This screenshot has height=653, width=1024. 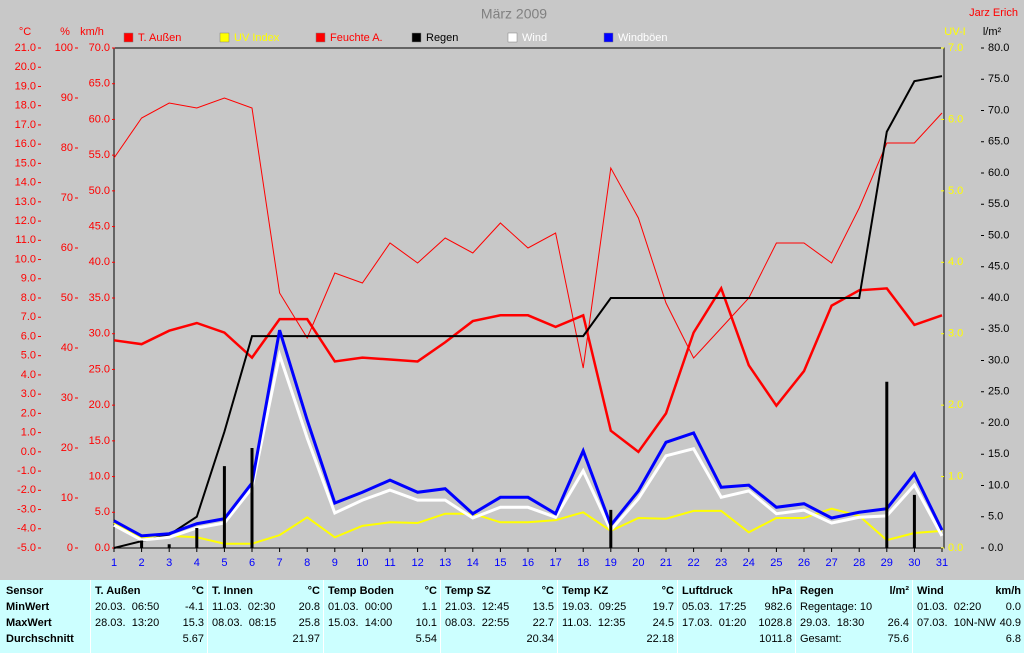 I want to click on y-tick-label: 60, so click(x=67, y=248).